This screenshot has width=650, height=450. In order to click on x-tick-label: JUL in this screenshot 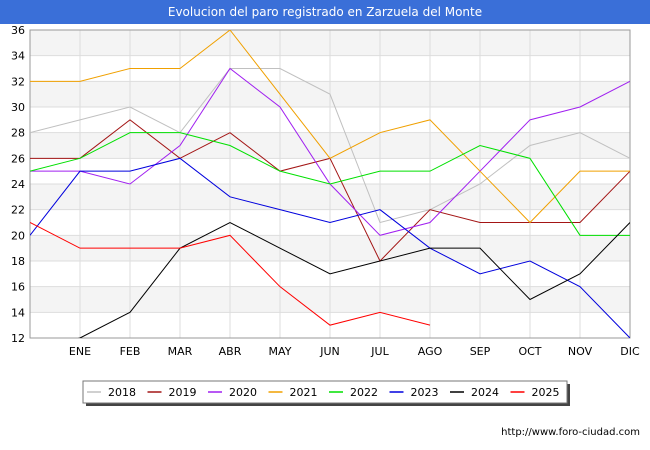, I will do `click(379, 351)`.